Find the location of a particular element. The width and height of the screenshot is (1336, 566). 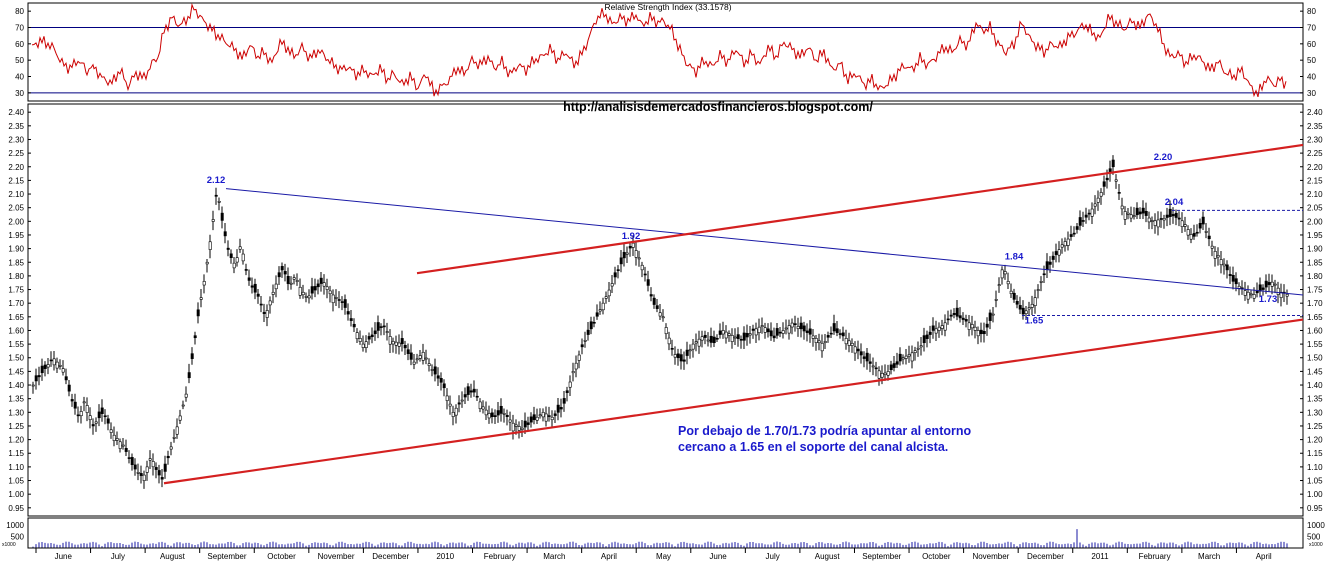

date-tick-label: December is located at coordinates (1045, 556).